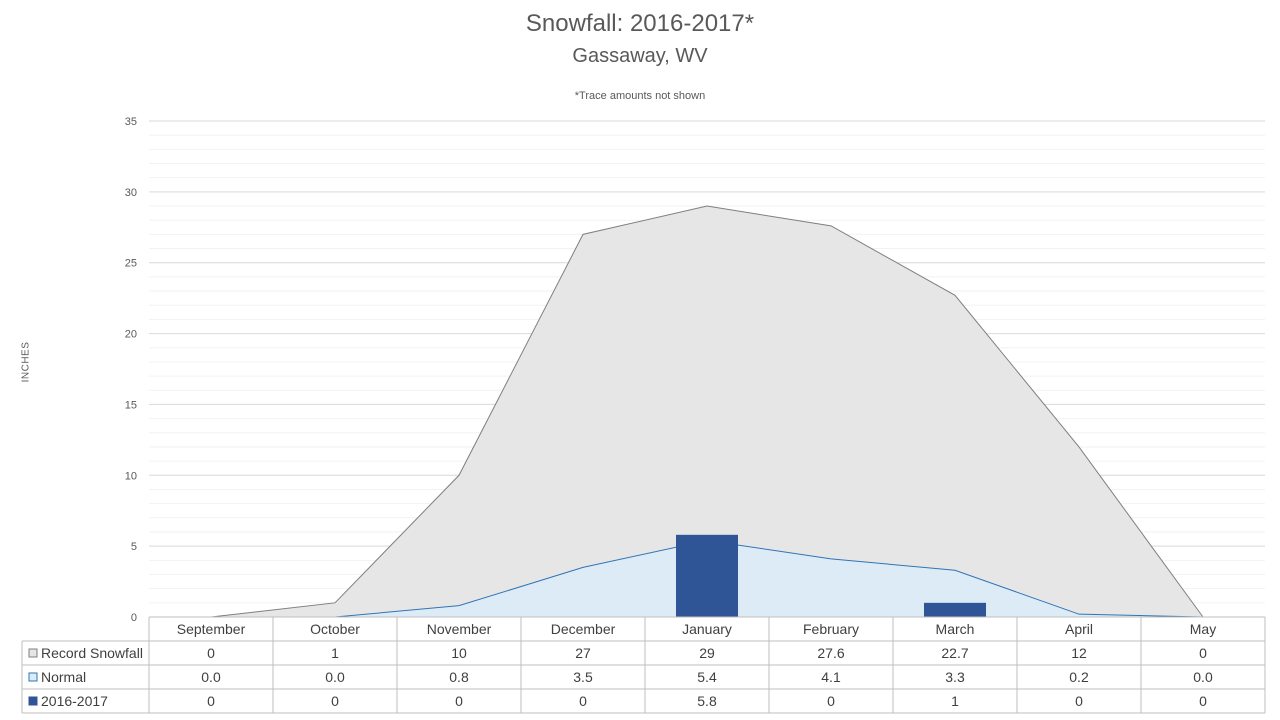 Image resolution: width=1280 pixels, height=720 pixels. Describe the element at coordinates (1079, 677) in the screenshot. I see `data-label: 0.2` at that location.